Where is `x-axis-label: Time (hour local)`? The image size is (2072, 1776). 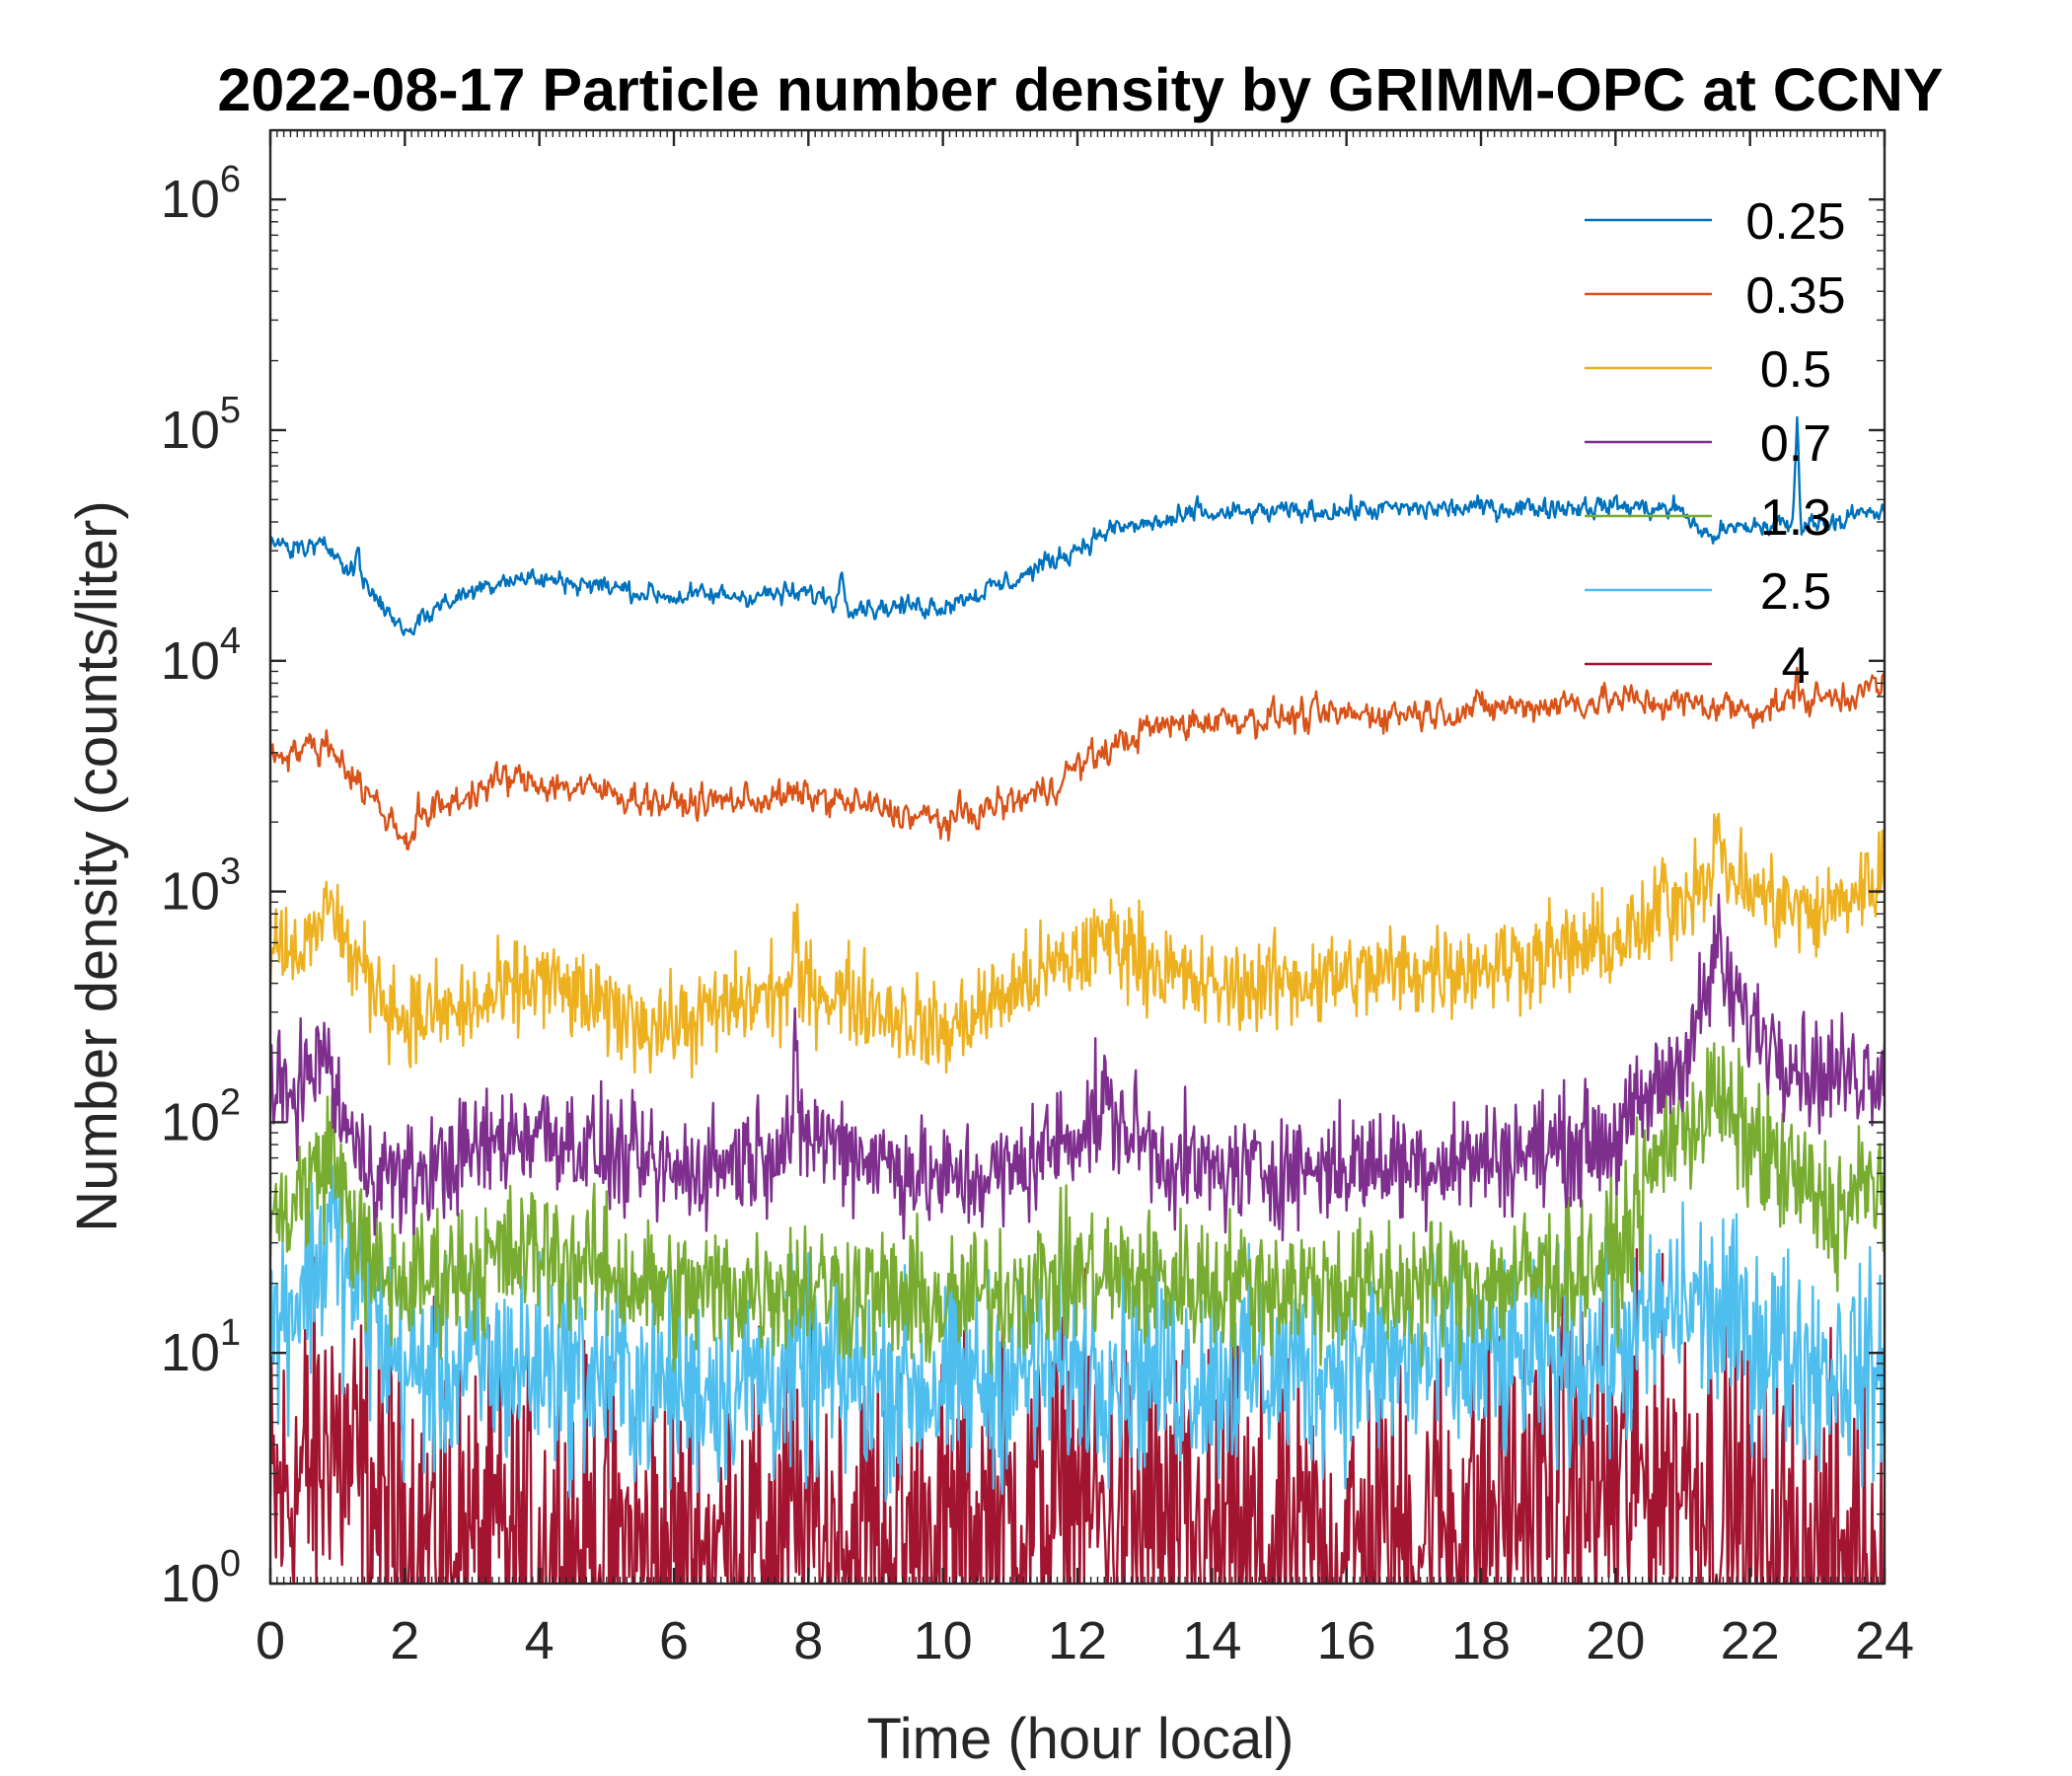 x-axis-label: Time (hour local) is located at coordinates (1081, 1739).